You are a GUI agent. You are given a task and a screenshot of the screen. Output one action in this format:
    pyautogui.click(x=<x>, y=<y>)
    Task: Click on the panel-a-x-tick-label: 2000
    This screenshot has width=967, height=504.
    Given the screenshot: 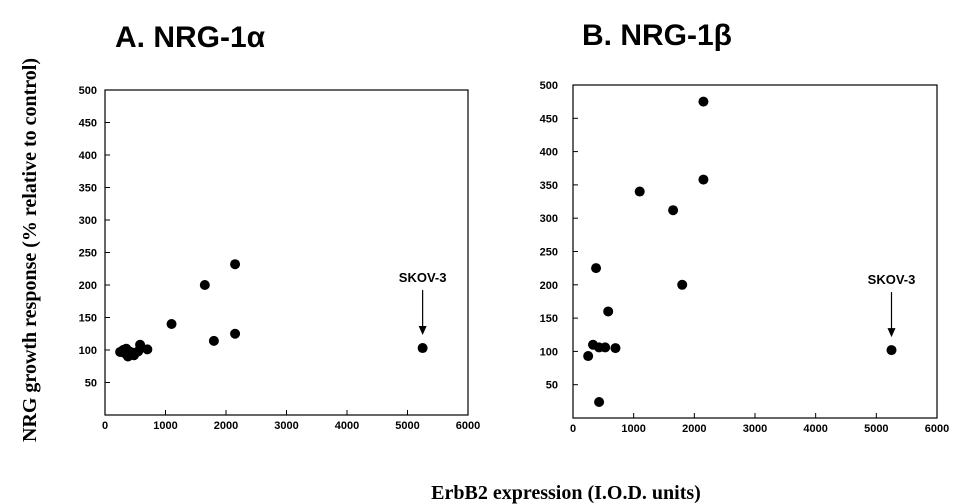 What is the action you would take?
    pyautogui.click(x=226, y=426)
    